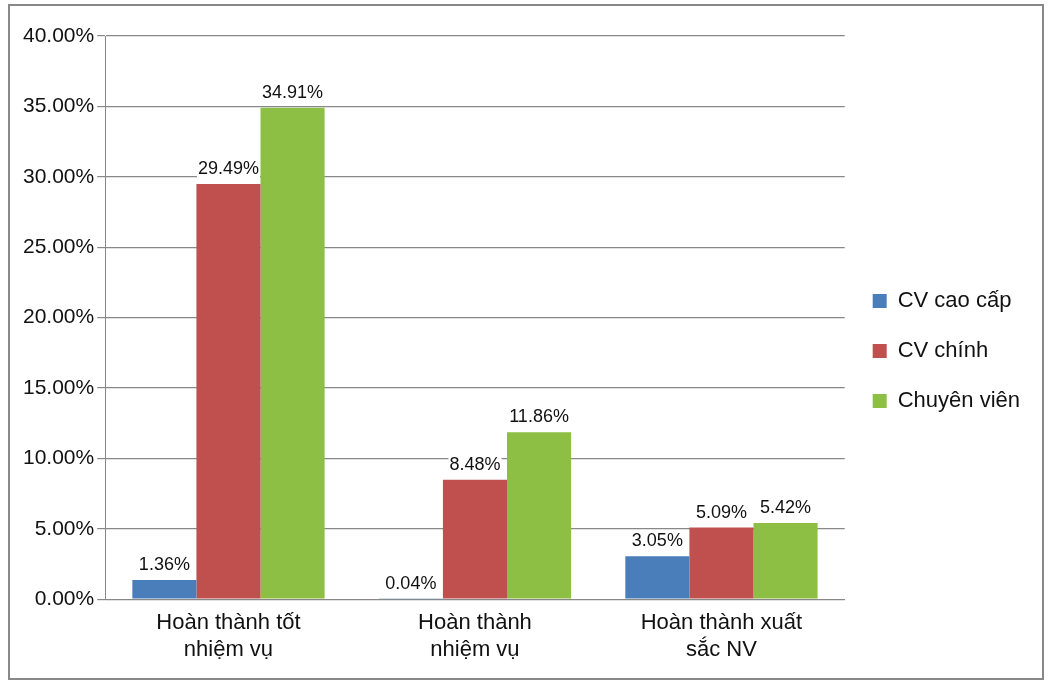 This screenshot has width=1052, height=687. Describe the element at coordinates (58, 245) in the screenshot. I see `y-tick-label: 25.00%` at that location.